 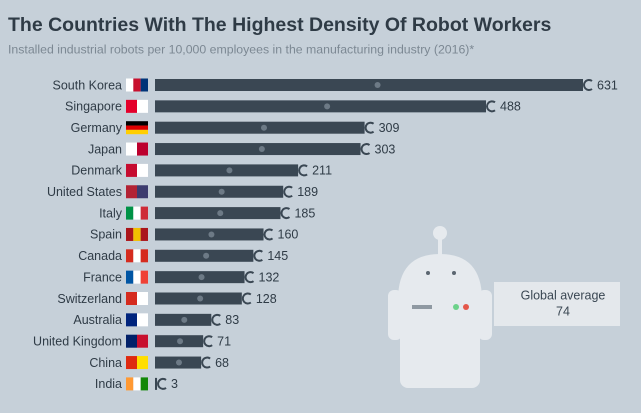 What do you see at coordinates (389, 128) in the screenshot?
I see `value-label: 309` at bounding box center [389, 128].